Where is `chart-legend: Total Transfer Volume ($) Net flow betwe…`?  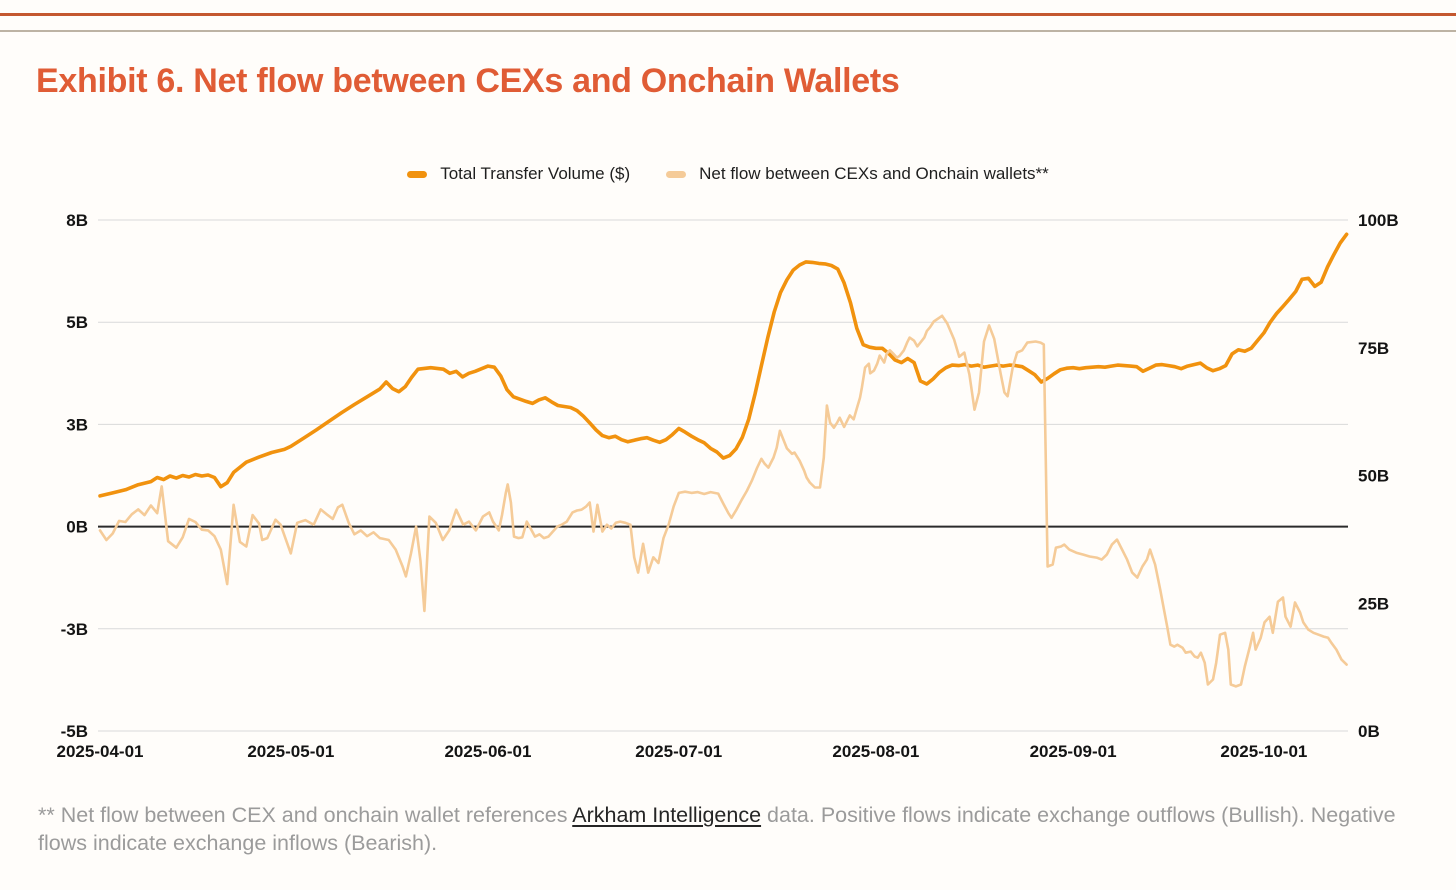 chart-legend: Total Transfer Volume ($) Net flow betwe… is located at coordinates (728, 174).